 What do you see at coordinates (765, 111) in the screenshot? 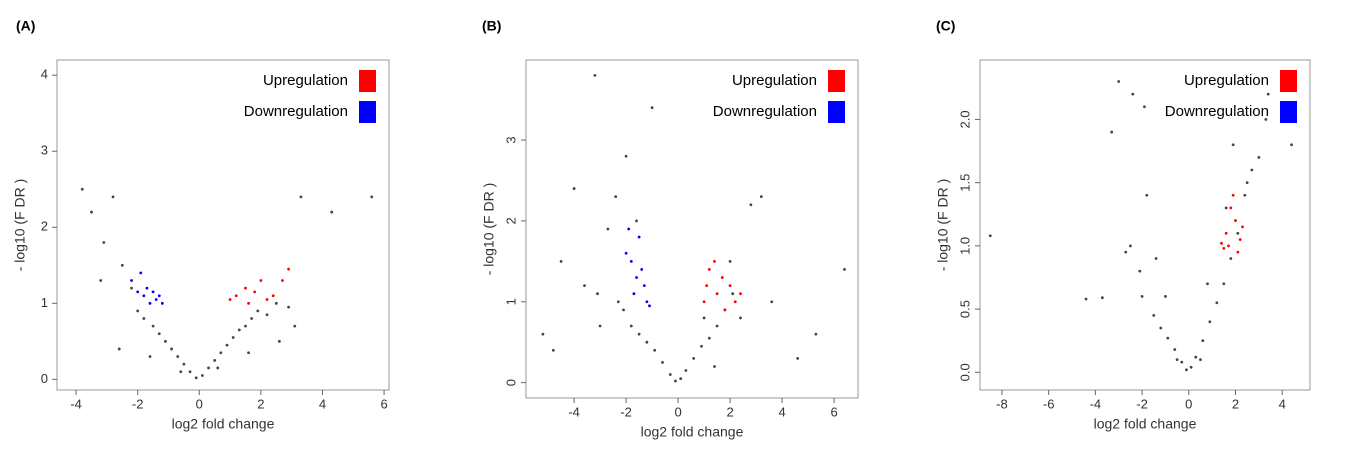
I see `legend-label: Downregulation` at bounding box center [765, 111].